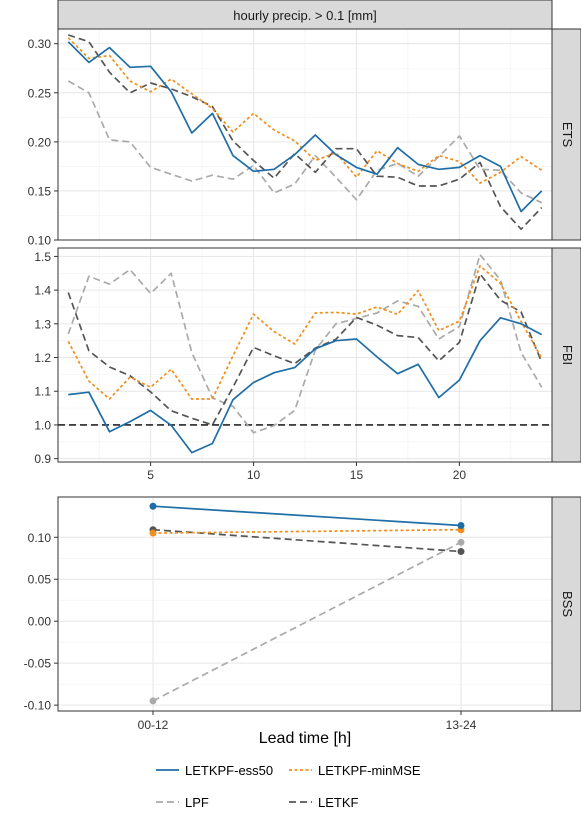  What do you see at coordinates (307, 531) in the screenshot?
I see `bss-series-letkpf-minmse` at bounding box center [307, 531].